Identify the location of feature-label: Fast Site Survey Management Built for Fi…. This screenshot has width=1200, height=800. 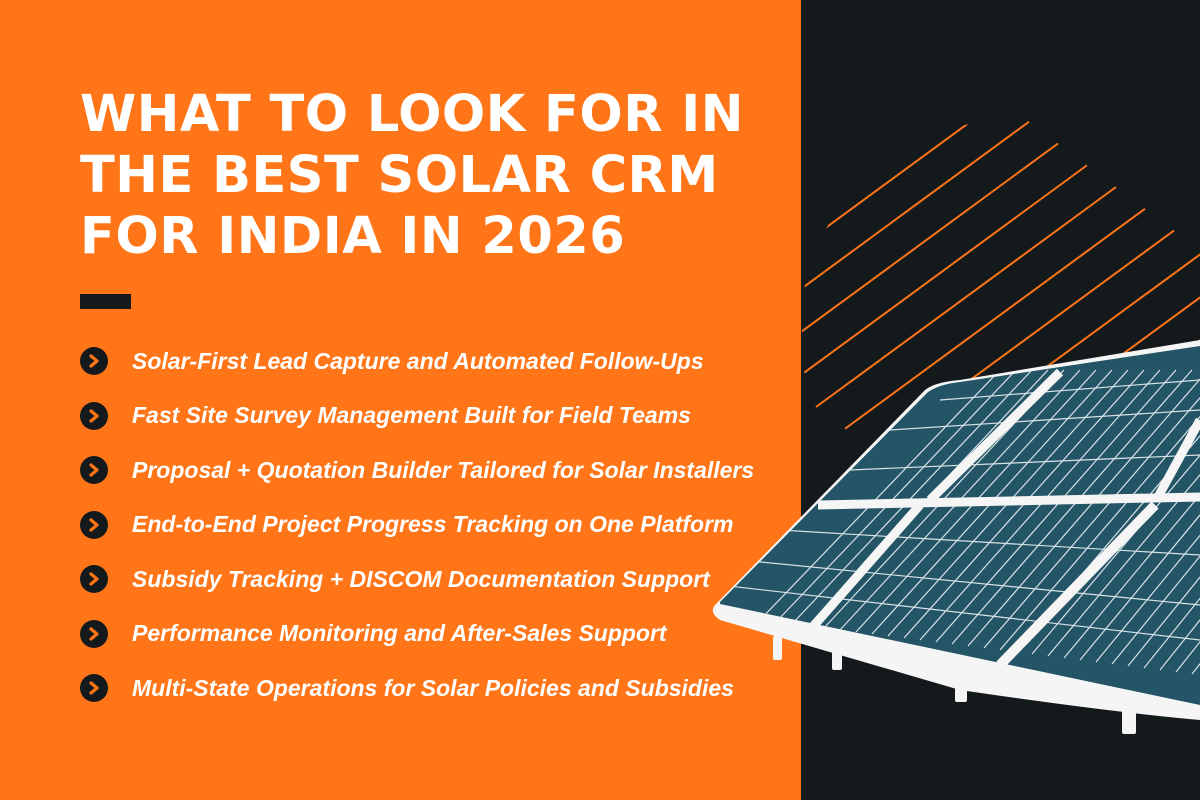
(411, 415).